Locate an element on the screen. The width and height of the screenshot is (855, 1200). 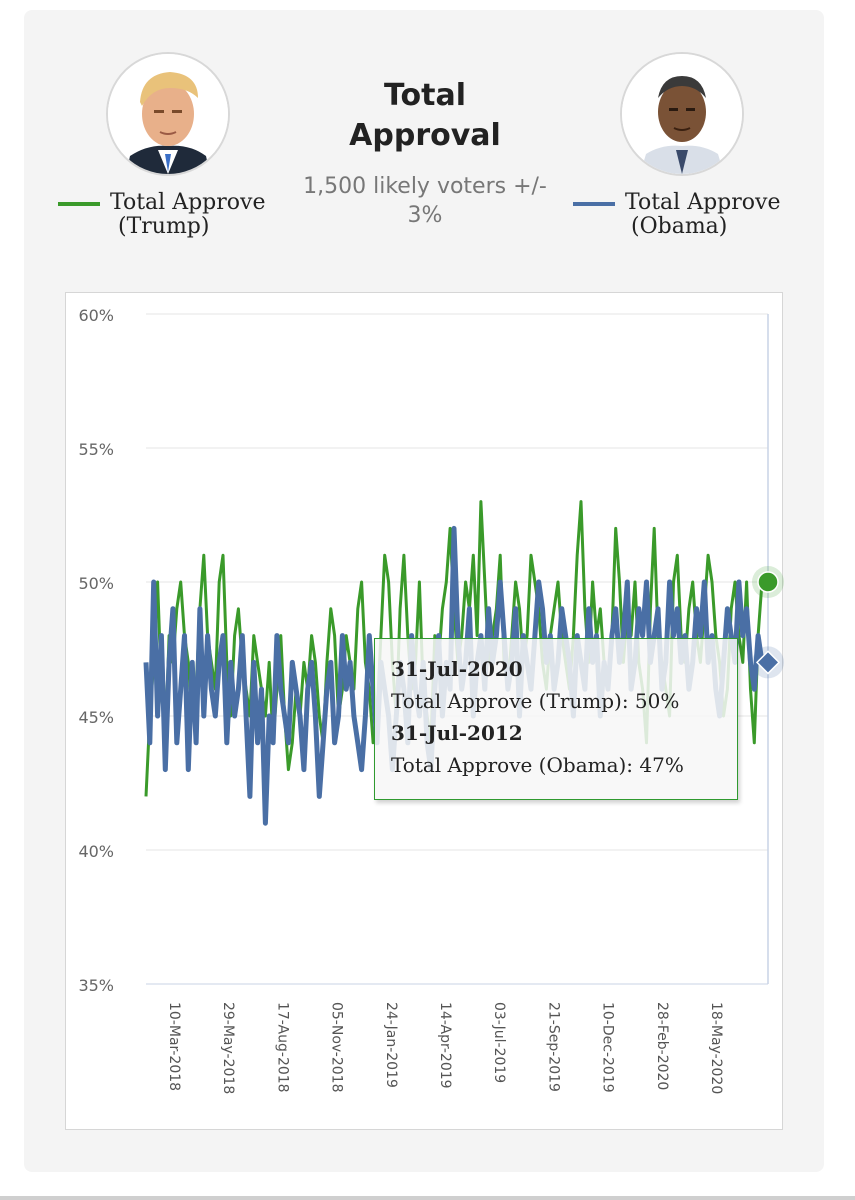
y-tick-label: 60% is located at coordinates (96, 315).